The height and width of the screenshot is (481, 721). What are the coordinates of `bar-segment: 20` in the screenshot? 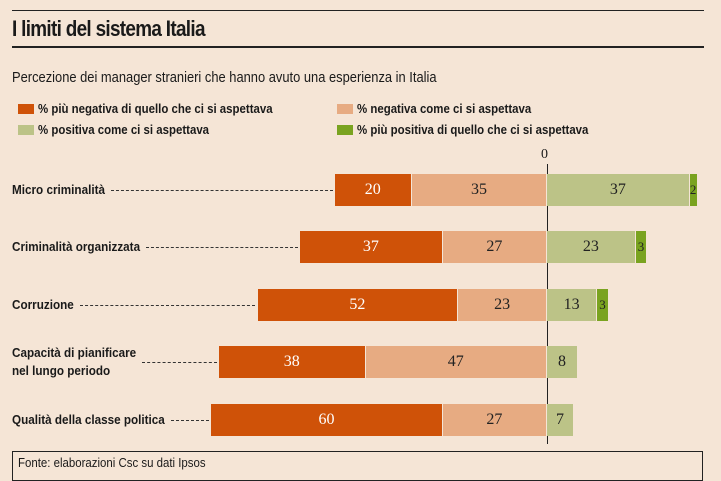 It's located at (373, 190).